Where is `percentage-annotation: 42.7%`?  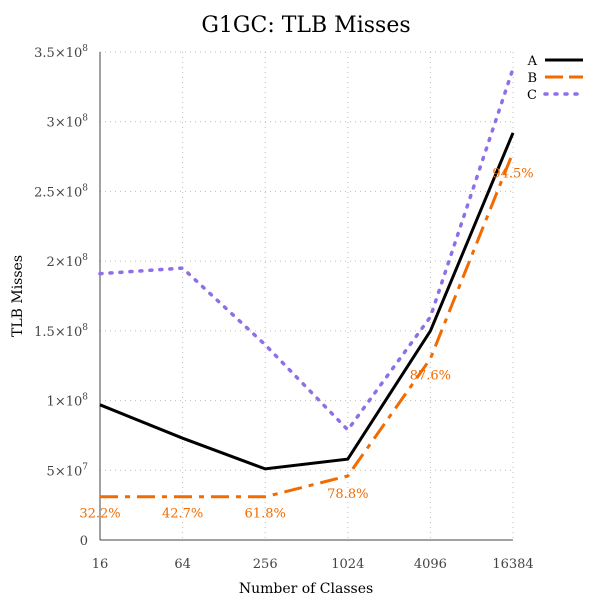 percentage-annotation: 42.7% is located at coordinates (182, 514).